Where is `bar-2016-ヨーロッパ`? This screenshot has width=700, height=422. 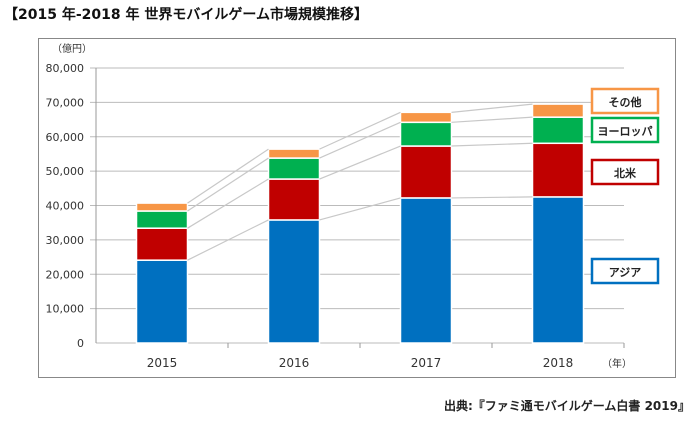 bar-2016-ヨーロッパ is located at coordinates (294, 168).